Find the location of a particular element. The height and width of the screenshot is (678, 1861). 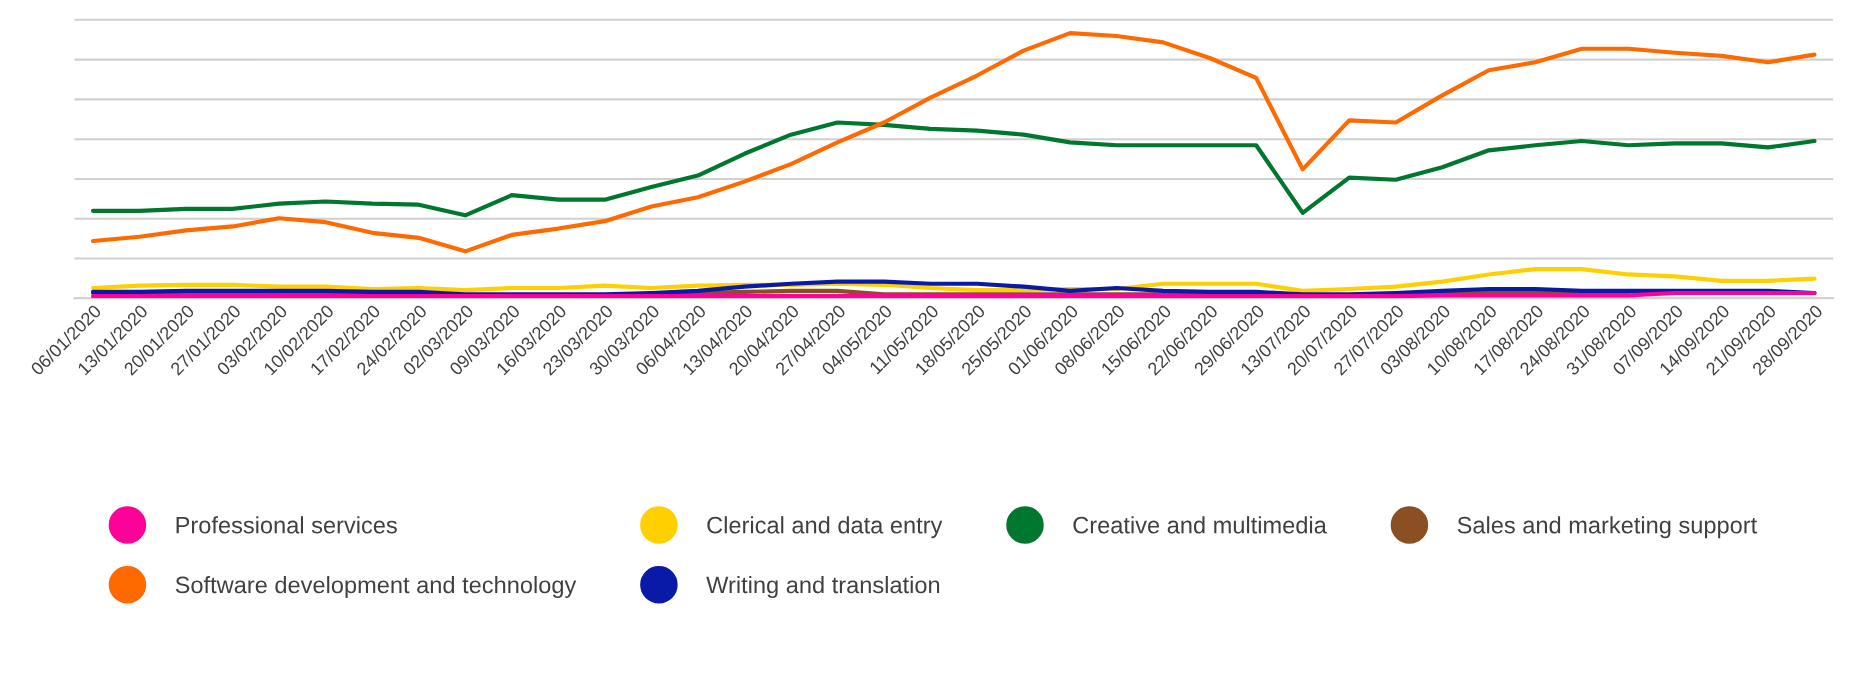

legend-label: Software development and technology is located at coordinates (376, 586).